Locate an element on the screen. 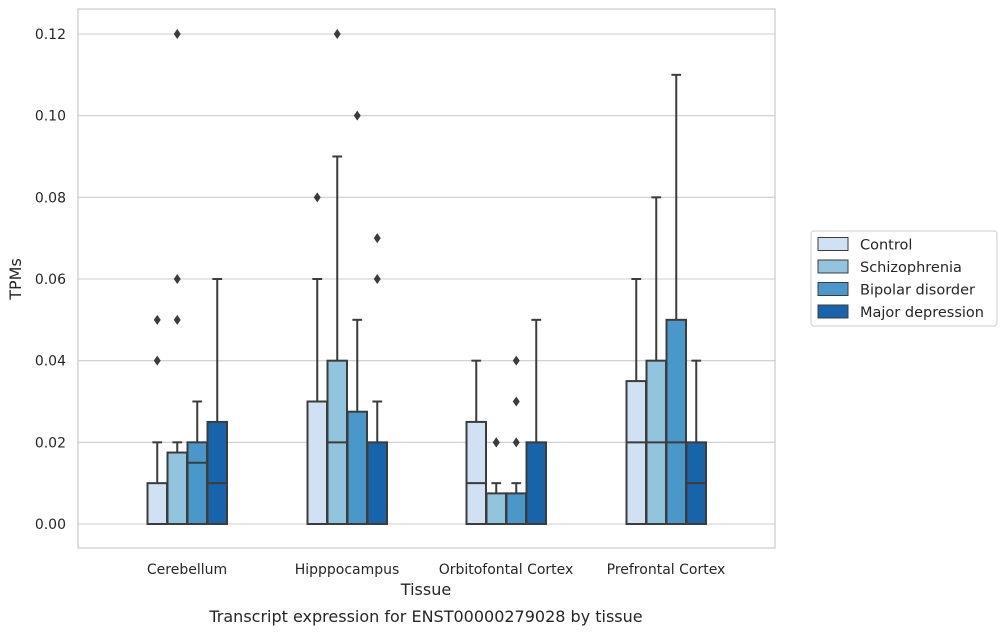  y-tick-label: 0.02 is located at coordinates (50, 443).